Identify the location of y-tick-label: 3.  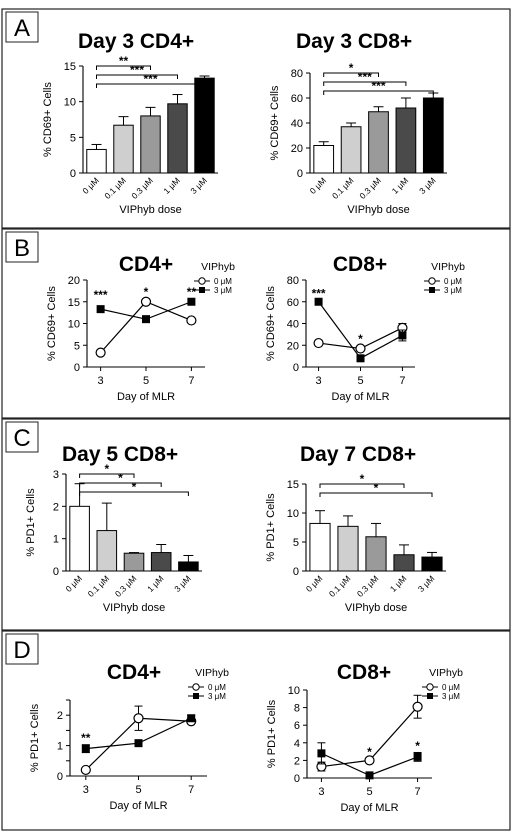
(56, 475).